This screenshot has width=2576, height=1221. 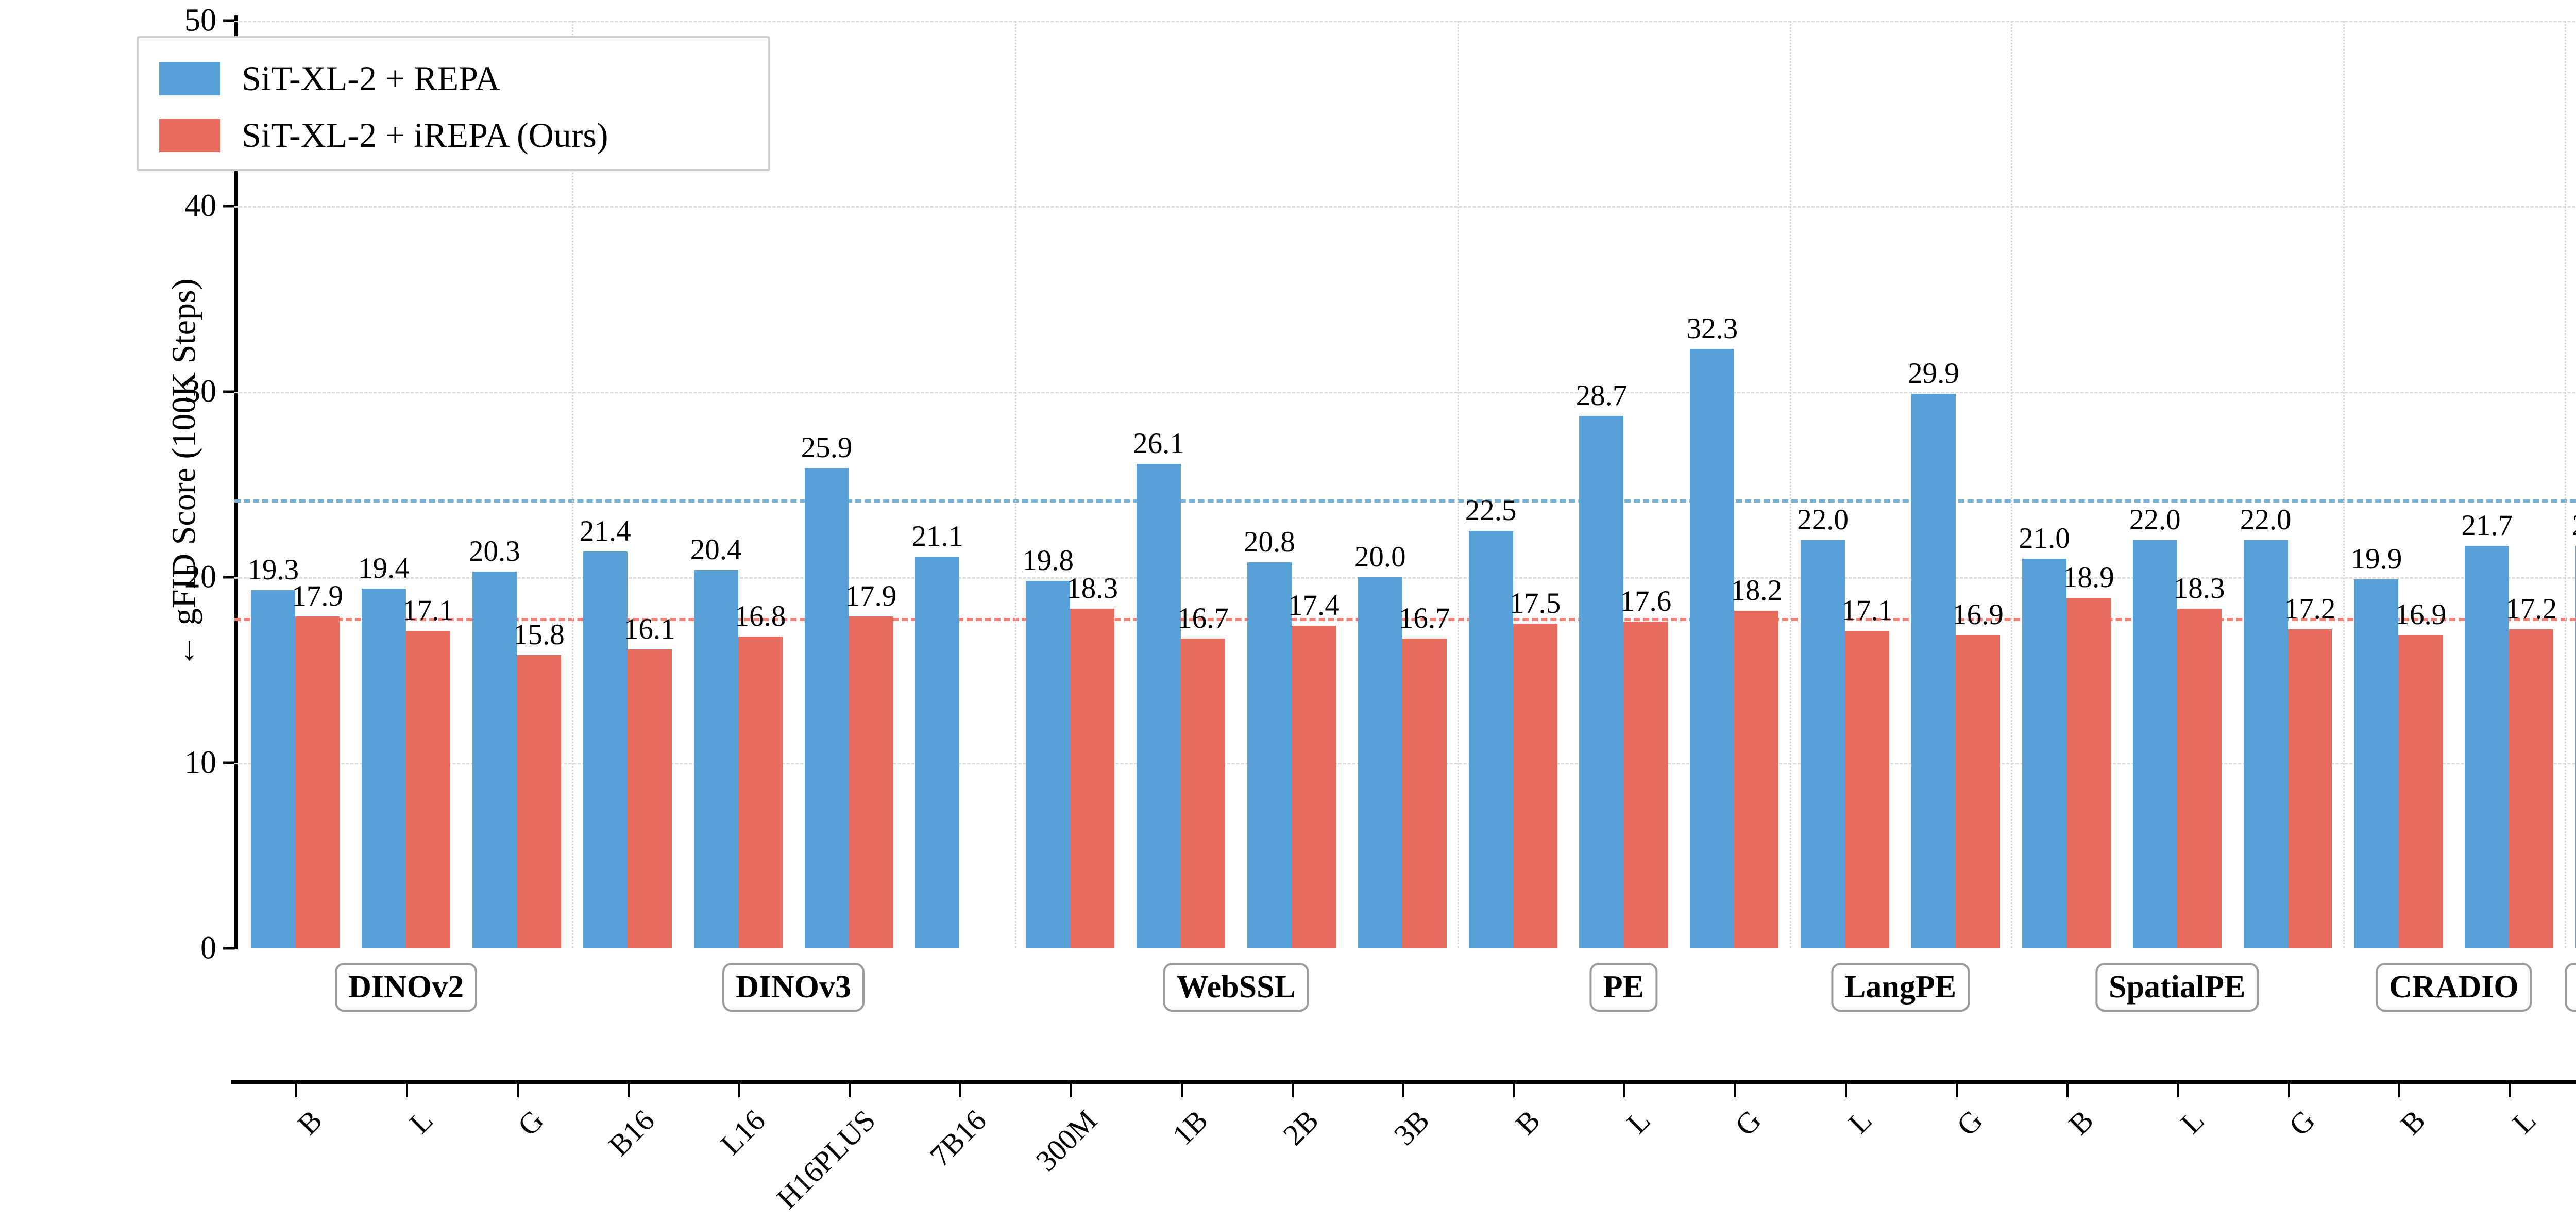 I want to click on bar-value-label-irepa: 16.8, so click(x=760, y=616).